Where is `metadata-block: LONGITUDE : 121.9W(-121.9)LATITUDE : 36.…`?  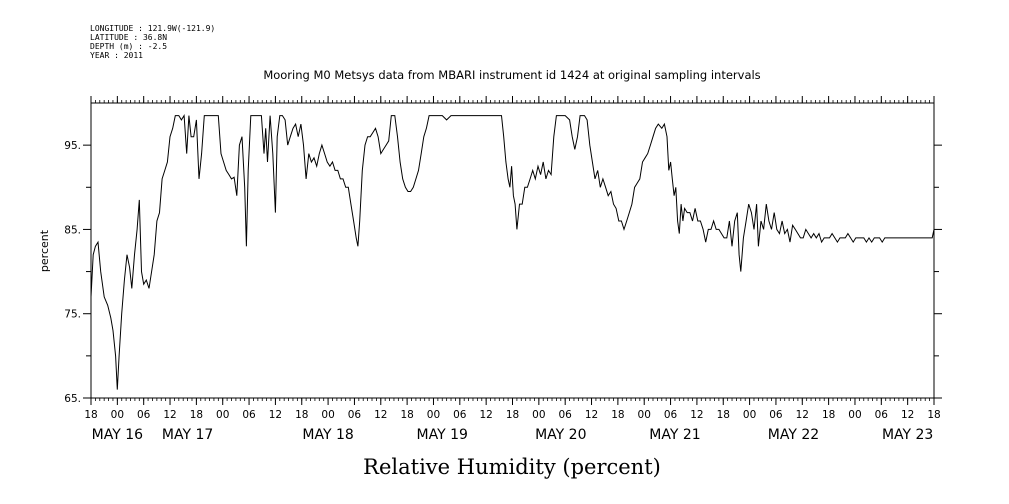
metadata-block: LONGITUDE : 121.9W(-121.9)LATITUDE : 36.… is located at coordinates (152, 42).